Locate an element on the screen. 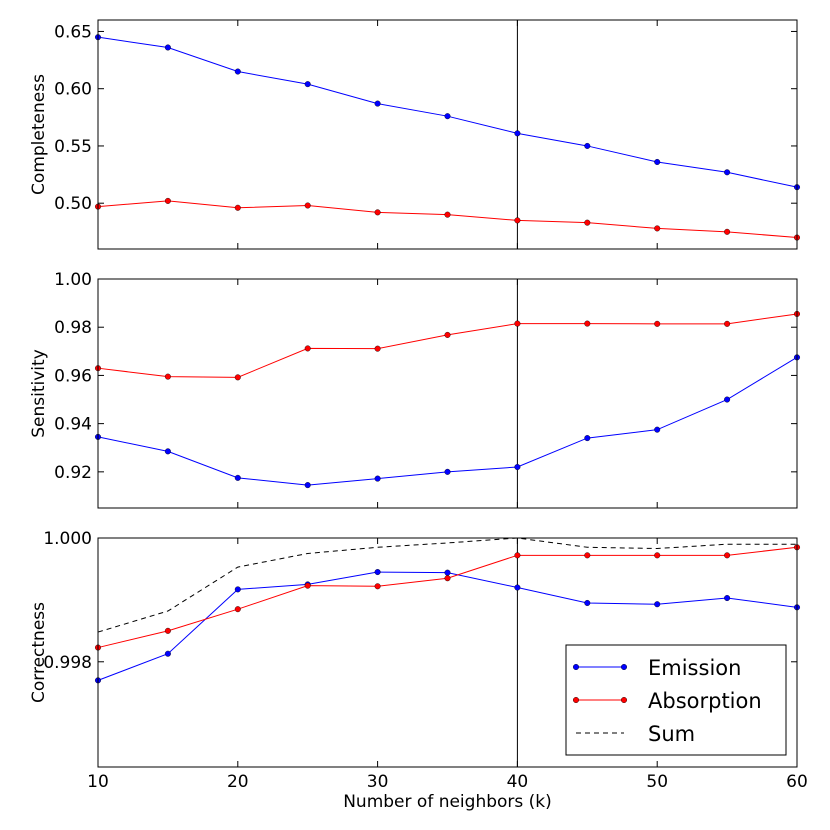 The image size is (830, 830). y-tick-label: 1.000 is located at coordinates (67, 539).